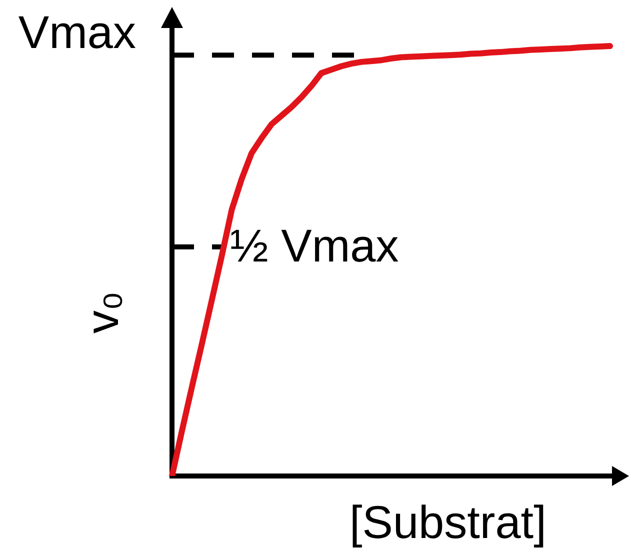 This screenshot has width=629, height=555. I want to click on y-axis-title: v₀, so click(102, 312).